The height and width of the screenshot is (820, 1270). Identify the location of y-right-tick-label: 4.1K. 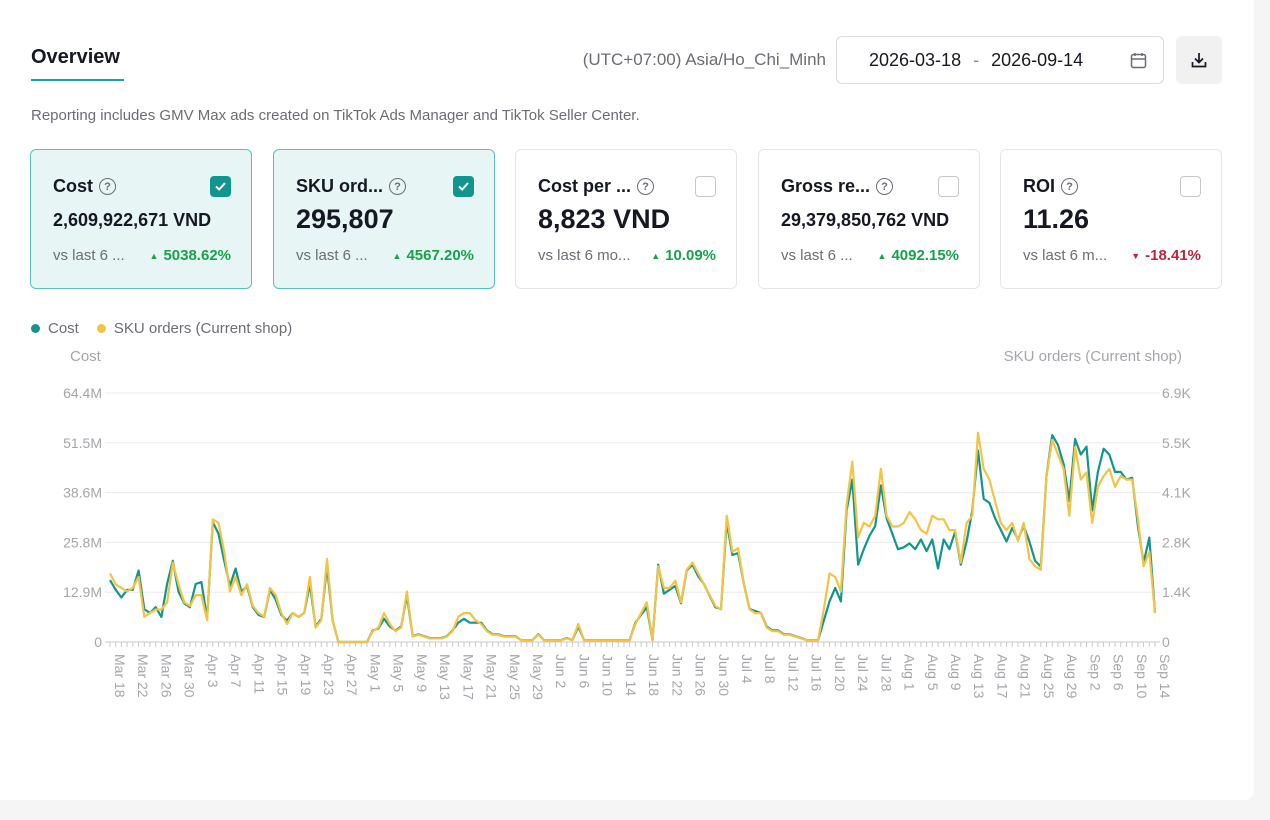
(1176, 493).